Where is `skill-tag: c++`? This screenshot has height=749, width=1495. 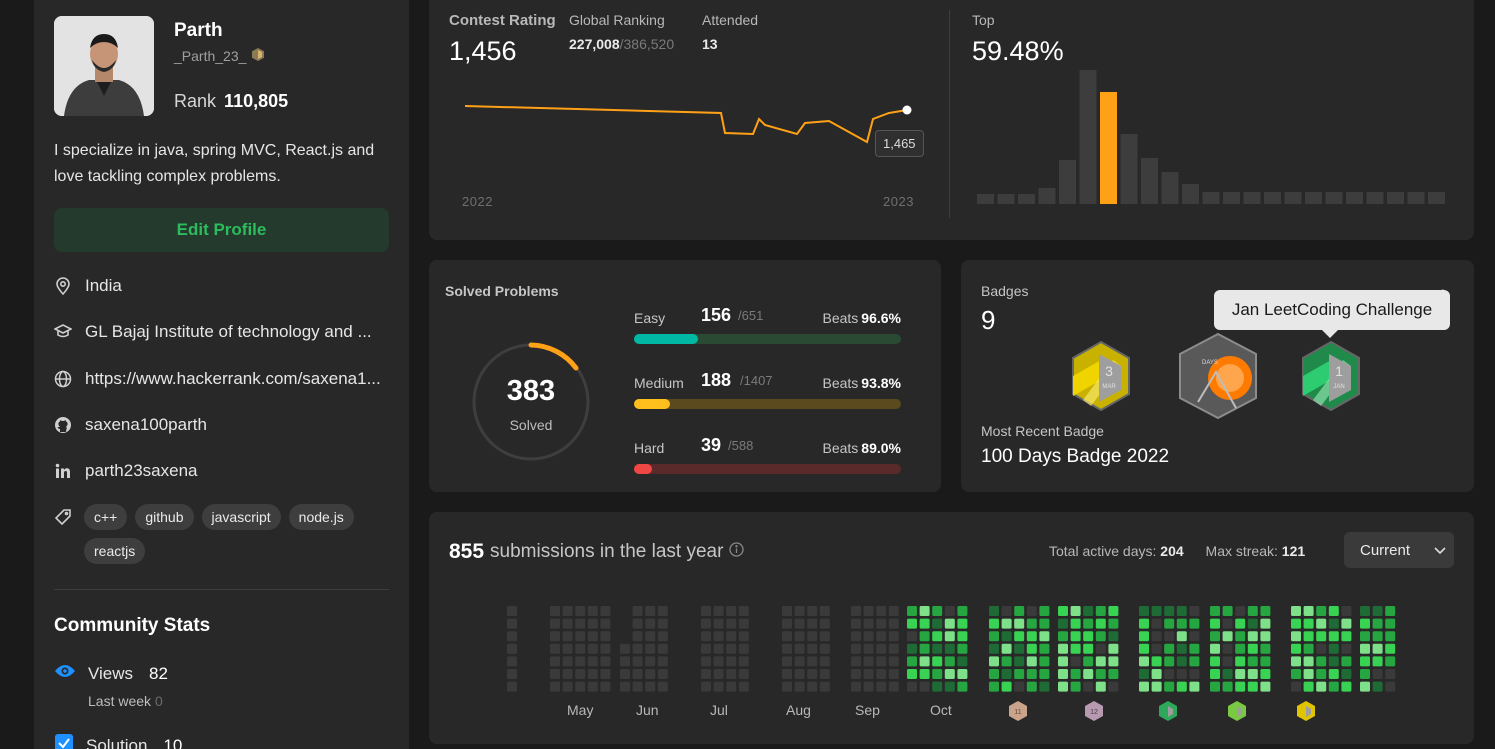 skill-tag: c++ is located at coordinates (106, 517).